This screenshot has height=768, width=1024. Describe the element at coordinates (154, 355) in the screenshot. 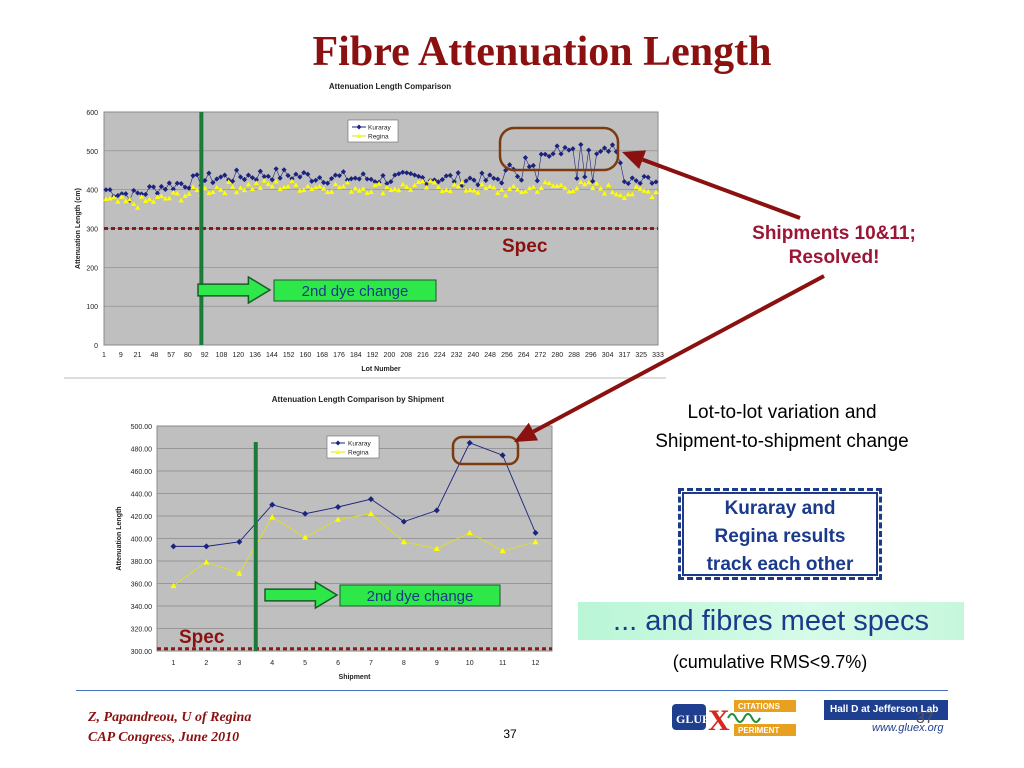

I see `chart1-x-tick-label: 48` at that location.